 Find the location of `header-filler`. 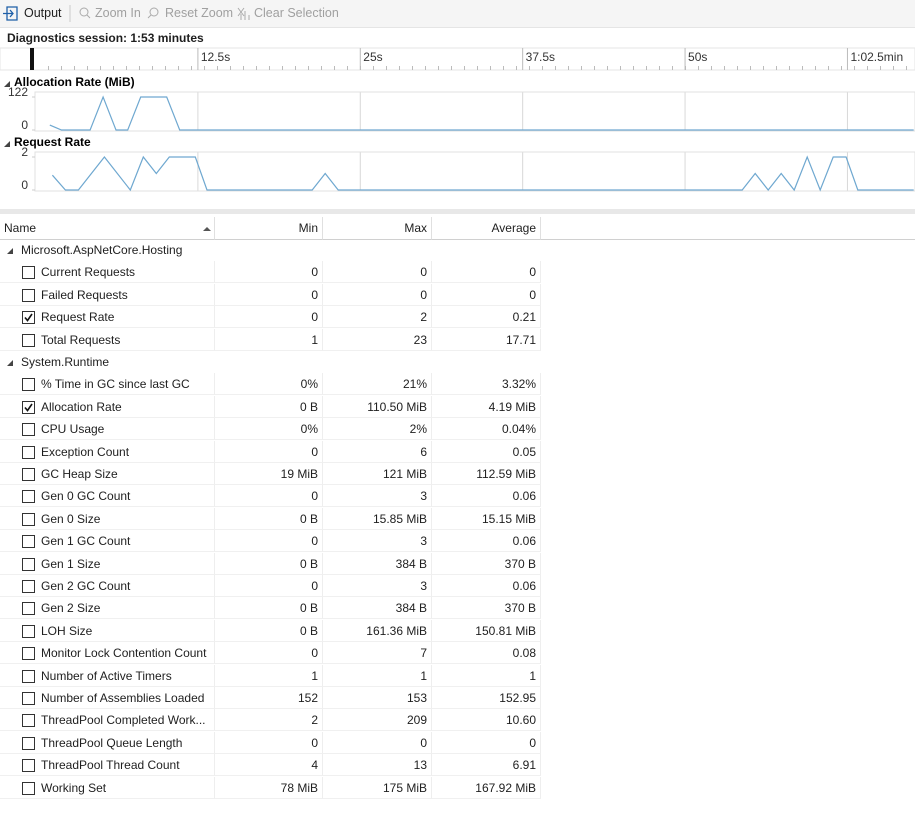

header-filler is located at coordinates (728, 228).